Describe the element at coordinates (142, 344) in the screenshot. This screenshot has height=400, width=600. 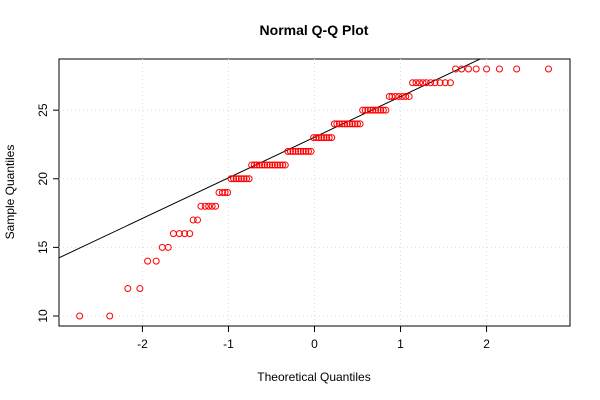
I see `x-tick-label: -2` at that location.